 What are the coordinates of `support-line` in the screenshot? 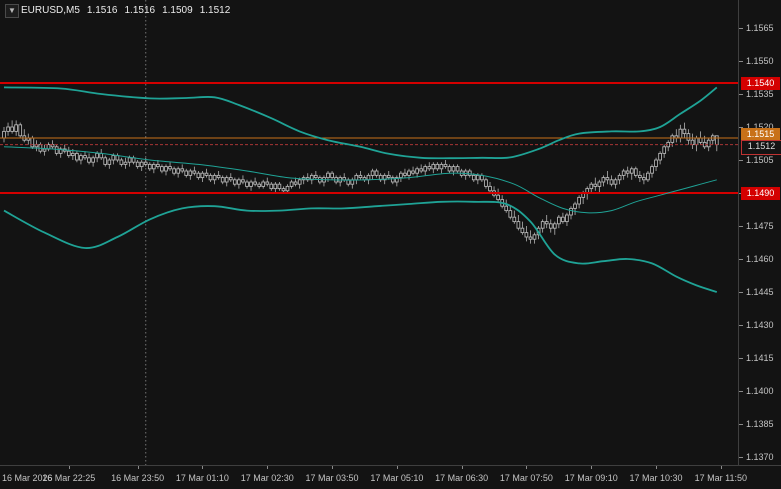 It's located at (369, 193).